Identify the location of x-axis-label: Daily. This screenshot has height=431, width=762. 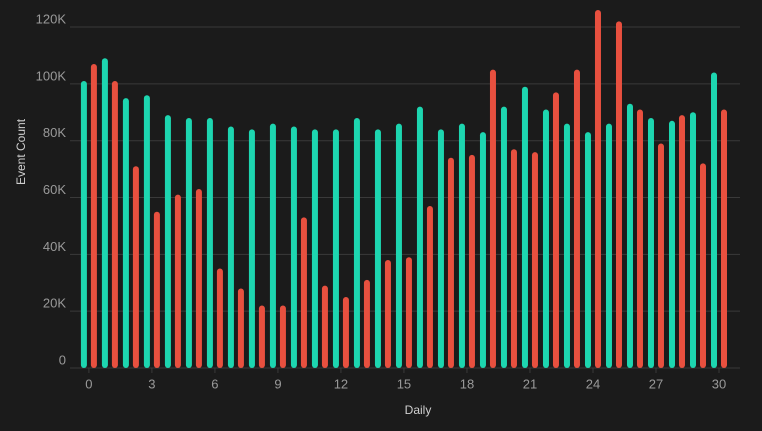
(418, 410).